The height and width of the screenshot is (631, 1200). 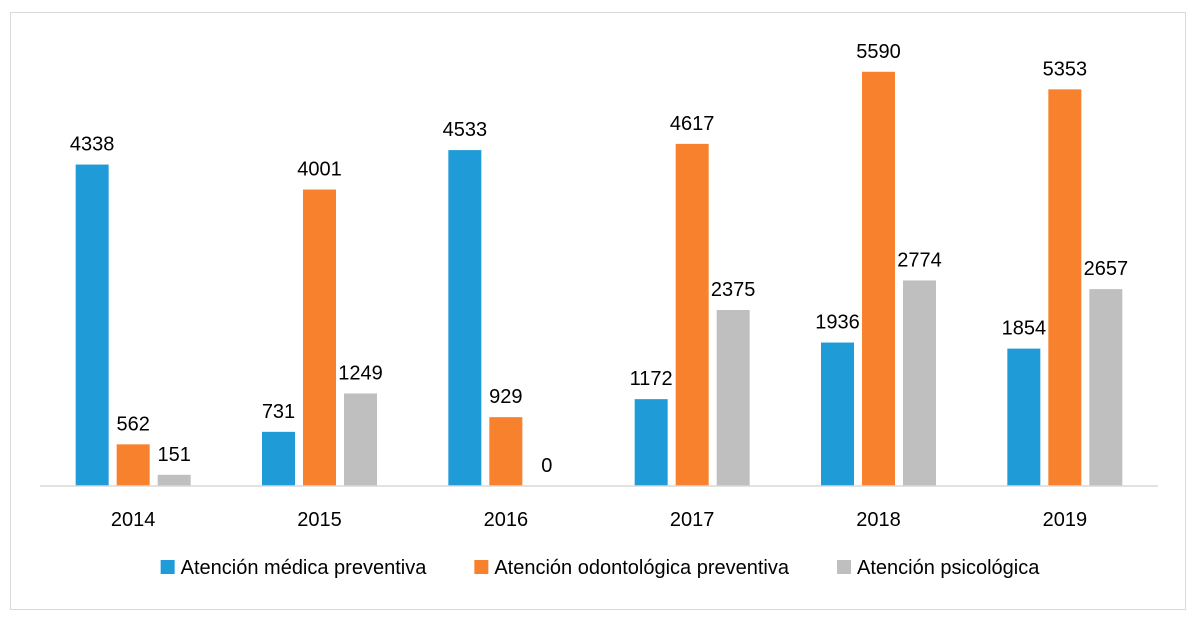 I want to click on data-label-2019-series-1: 1854, so click(x=1024, y=329).